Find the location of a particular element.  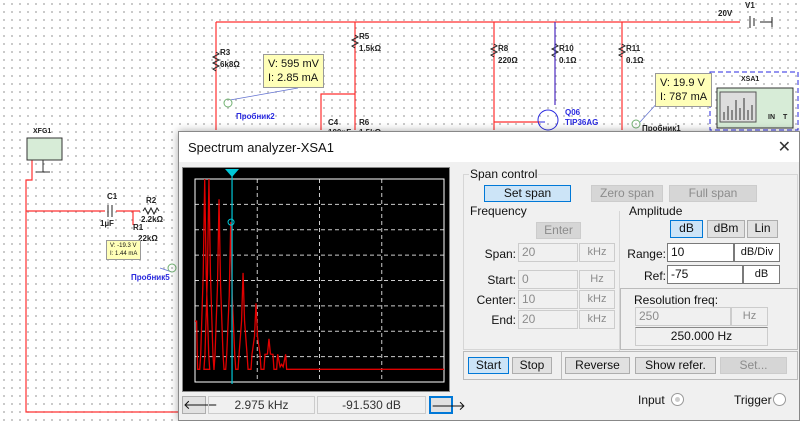

window-title: Spectrum analyzer-XSA1 is located at coordinates (261, 147).